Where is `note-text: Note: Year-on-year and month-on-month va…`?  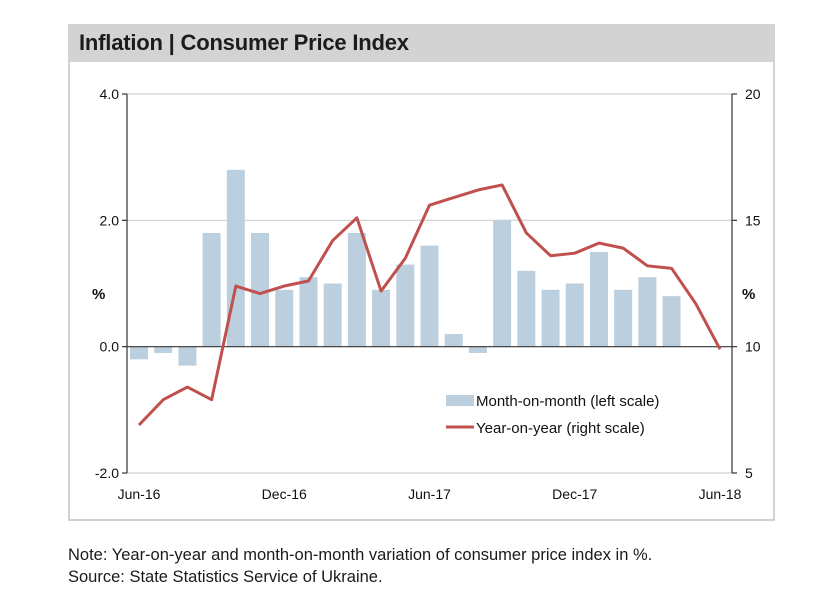
note-text: Note: Year-on-year and month-on-month va… is located at coordinates (360, 555).